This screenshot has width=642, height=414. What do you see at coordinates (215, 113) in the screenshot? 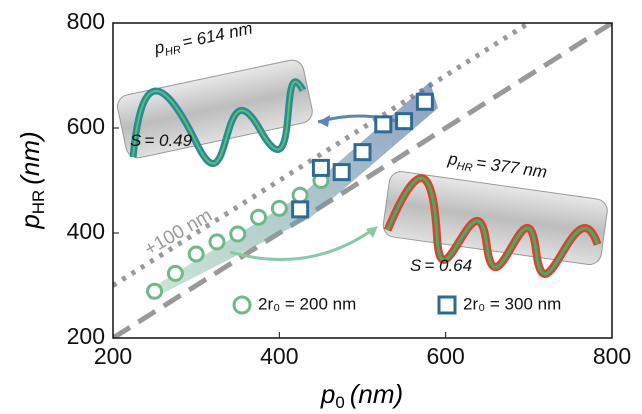
I see `helix-image-top` at bounding box center [215, 113].